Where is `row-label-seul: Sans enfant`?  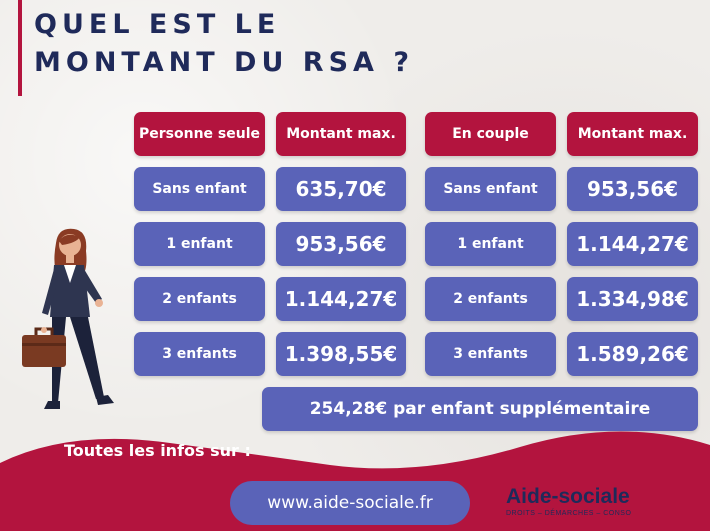 row-label-seul: Sans enfant is located at coordinates (199, 189).